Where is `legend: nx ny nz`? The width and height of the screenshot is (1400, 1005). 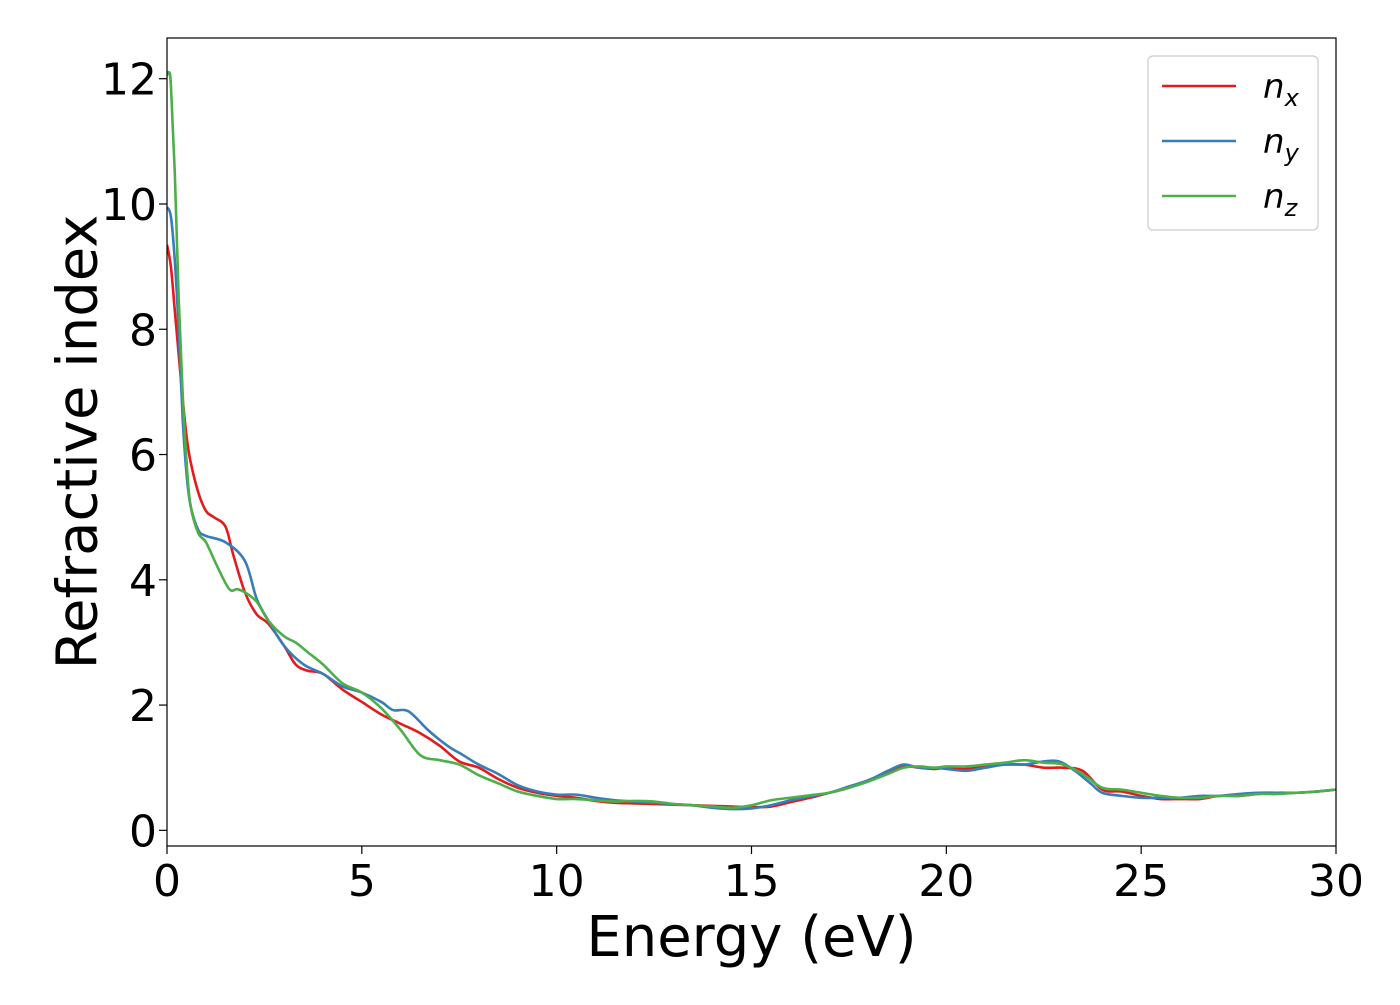 legend: nx ny nz is located at coordinates (1233, 143).